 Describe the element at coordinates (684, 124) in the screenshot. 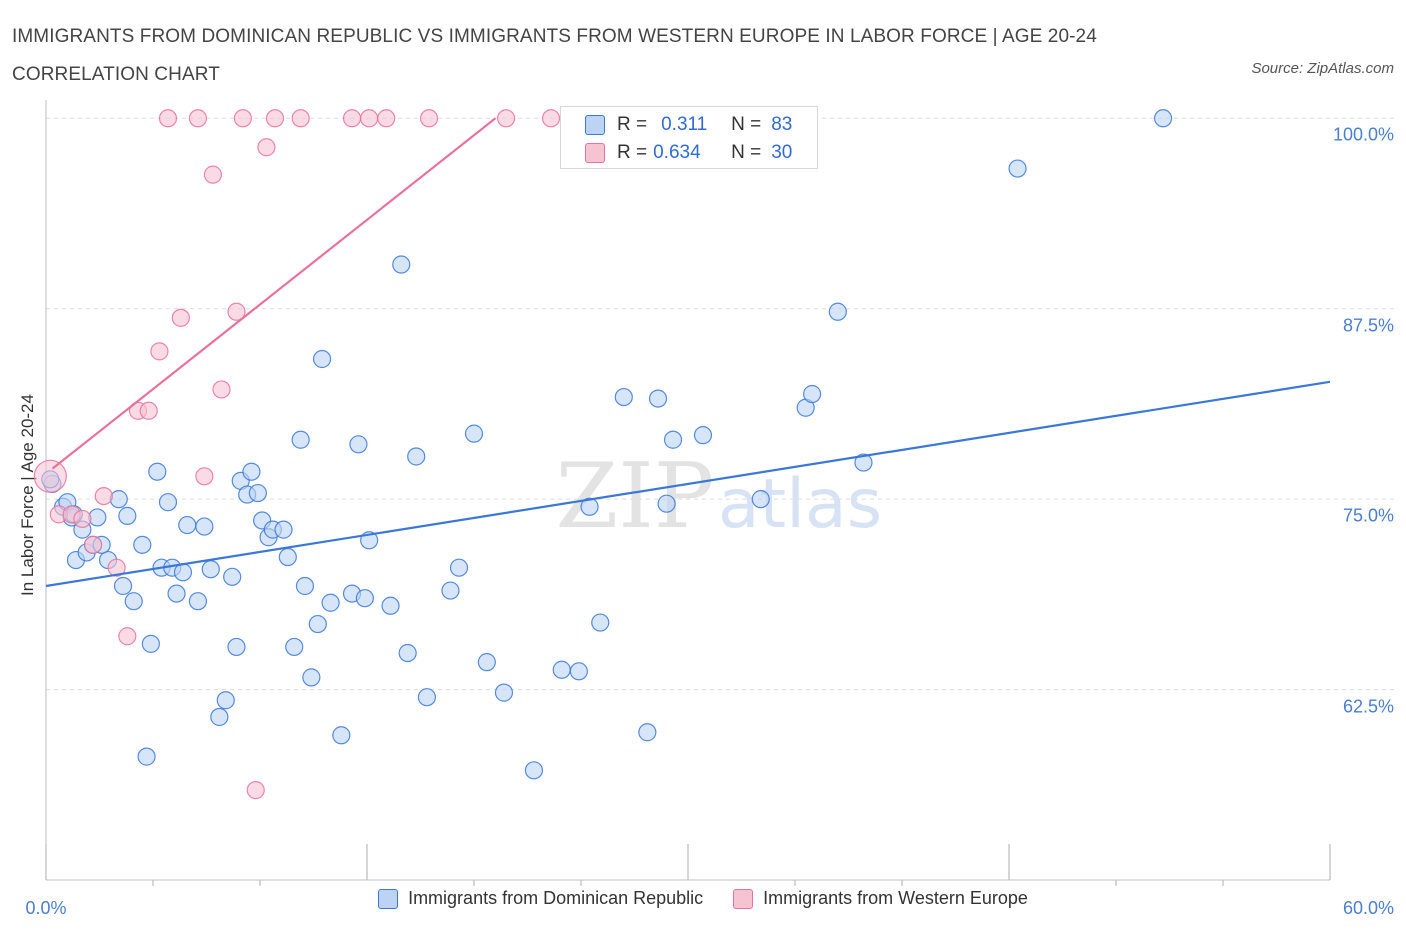

I see `legend-blue-r-value: 0.311` at that location.